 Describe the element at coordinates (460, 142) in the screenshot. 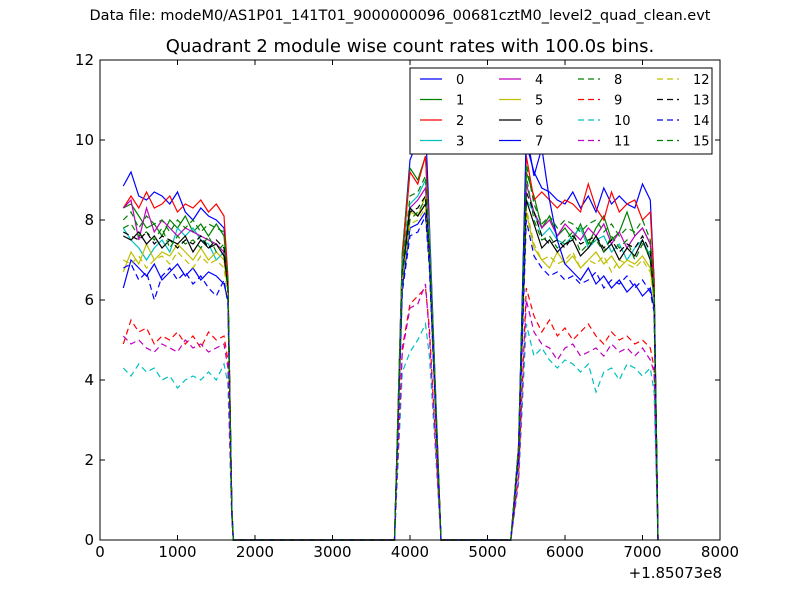

I see `legend-label-3: 3` at that location.